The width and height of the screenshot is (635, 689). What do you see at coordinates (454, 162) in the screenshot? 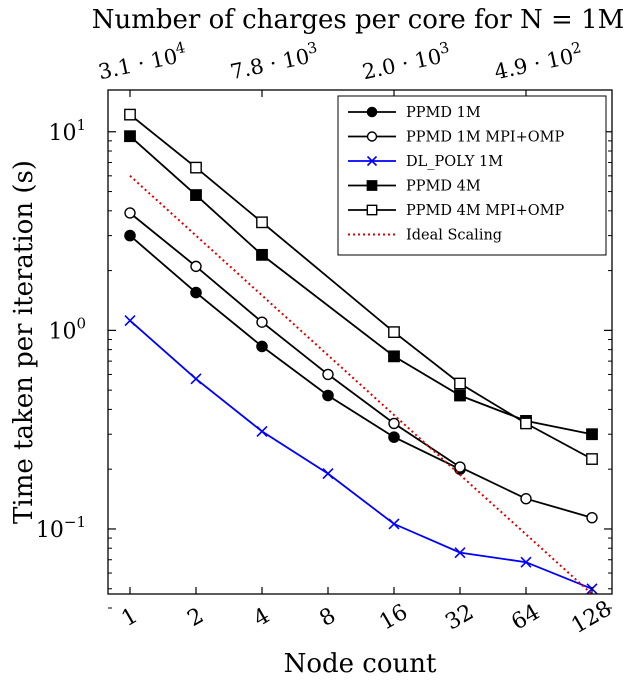
I see `legend-label: DL_POLY 1M` at bounding box center [454, 162].